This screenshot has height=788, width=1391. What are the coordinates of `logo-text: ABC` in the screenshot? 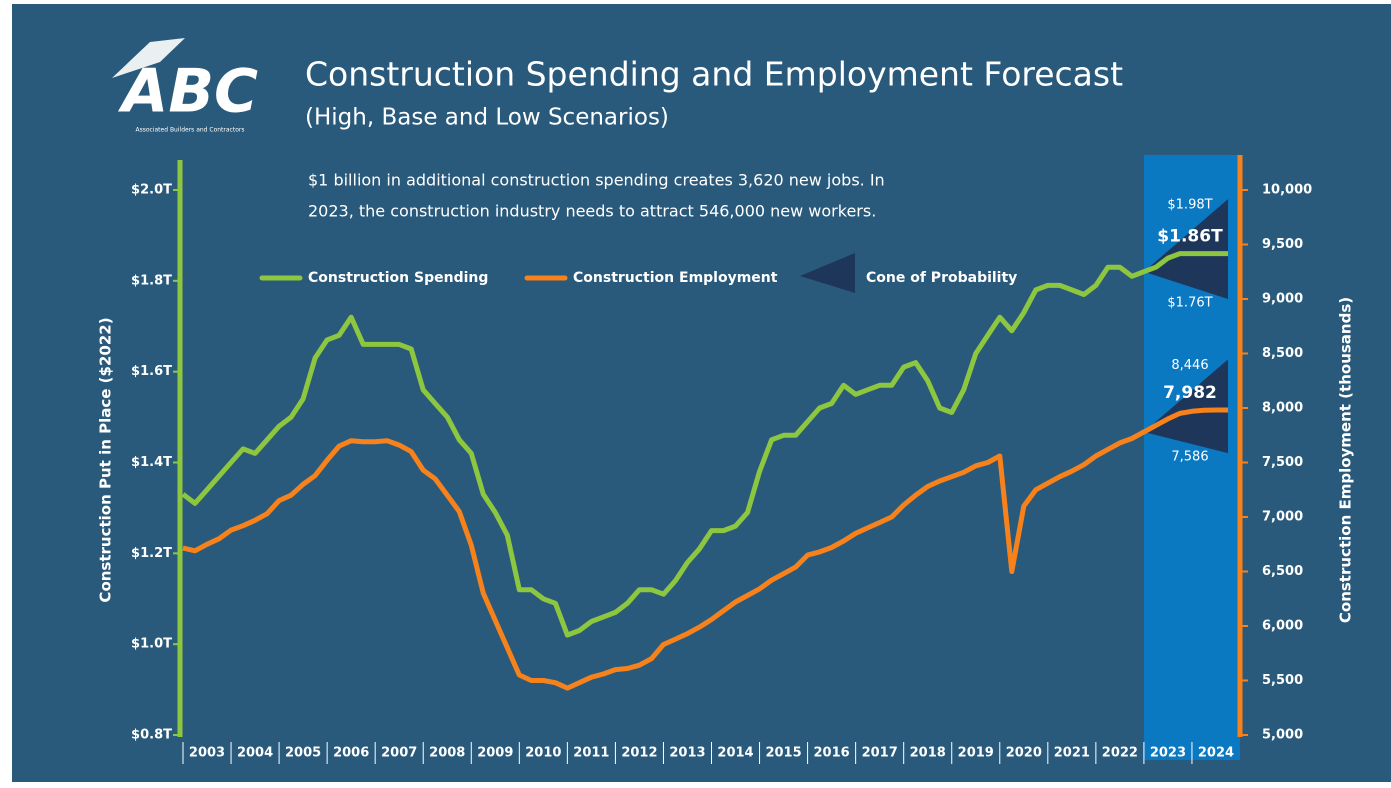 It's located at (188, 92).